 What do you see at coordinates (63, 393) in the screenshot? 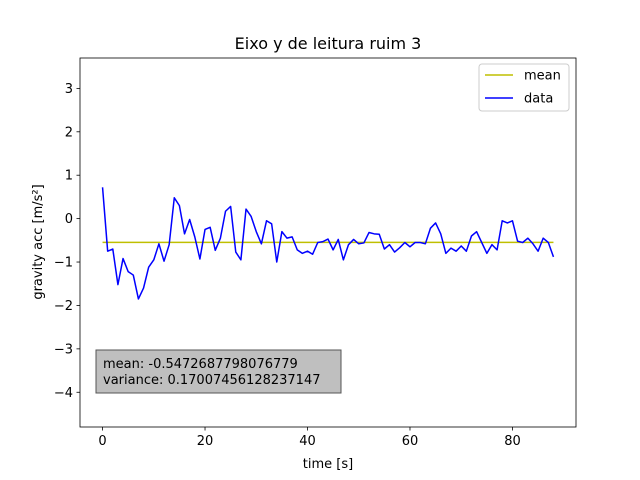
I see `y-tick-label: −4` at bounding box center [63, 393].